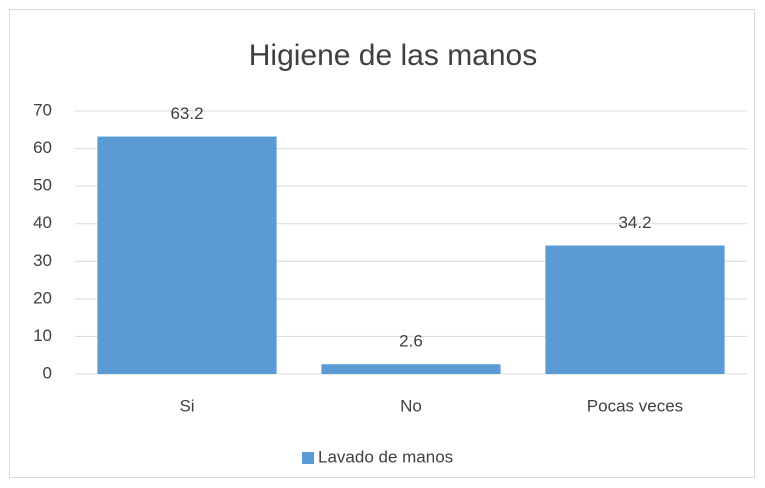 This screenshot has height=488, width=765. I want to click on x-tick-label: No, so click(411, 405).